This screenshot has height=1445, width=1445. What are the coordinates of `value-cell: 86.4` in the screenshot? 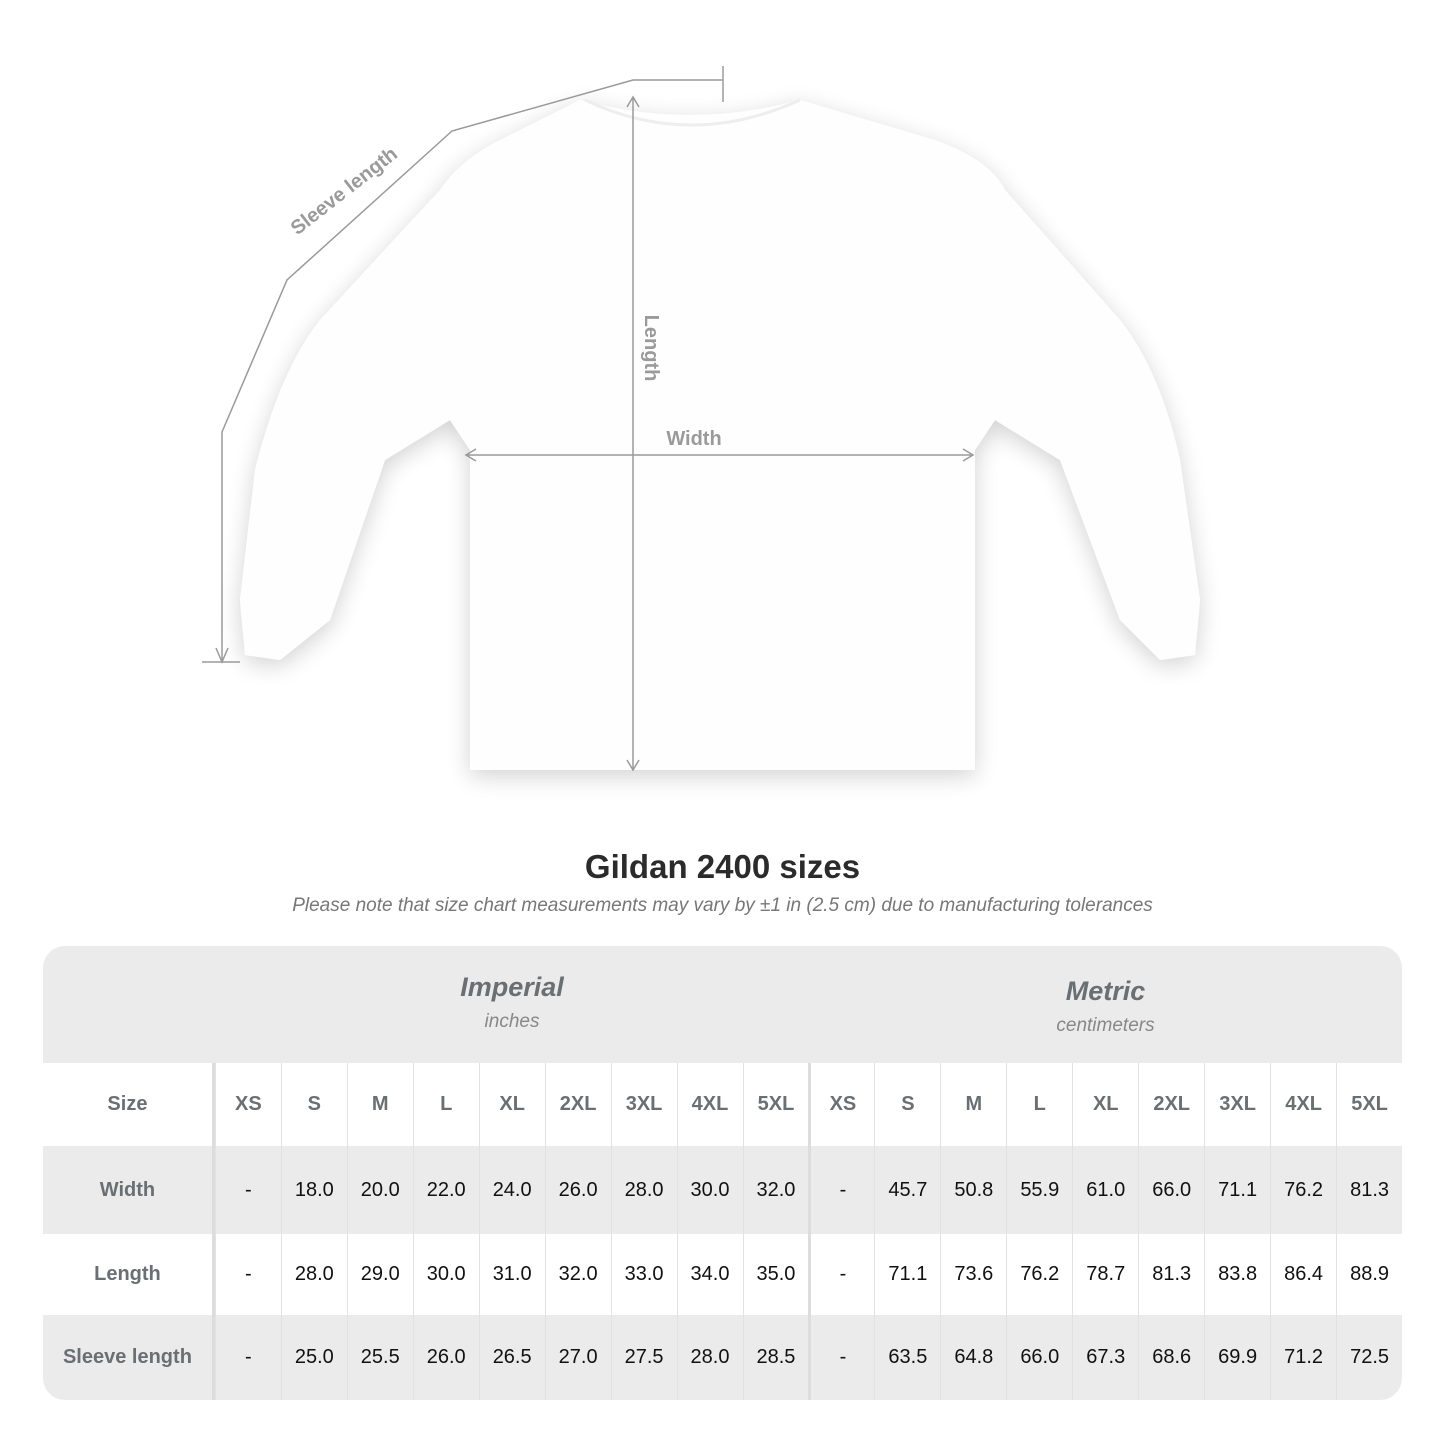 It's located at (1303, 1274).